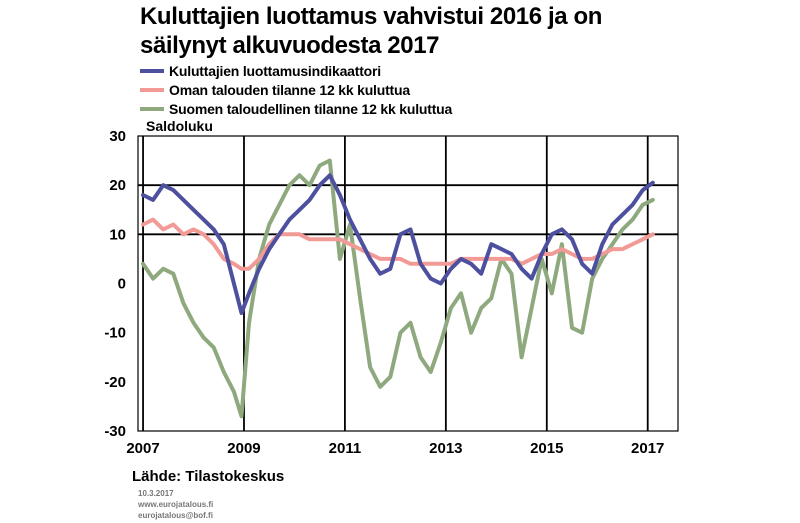  Describe the element at coordinates (647, 448) in the screenshot. I see `x-tick-label: 2017` at that location.